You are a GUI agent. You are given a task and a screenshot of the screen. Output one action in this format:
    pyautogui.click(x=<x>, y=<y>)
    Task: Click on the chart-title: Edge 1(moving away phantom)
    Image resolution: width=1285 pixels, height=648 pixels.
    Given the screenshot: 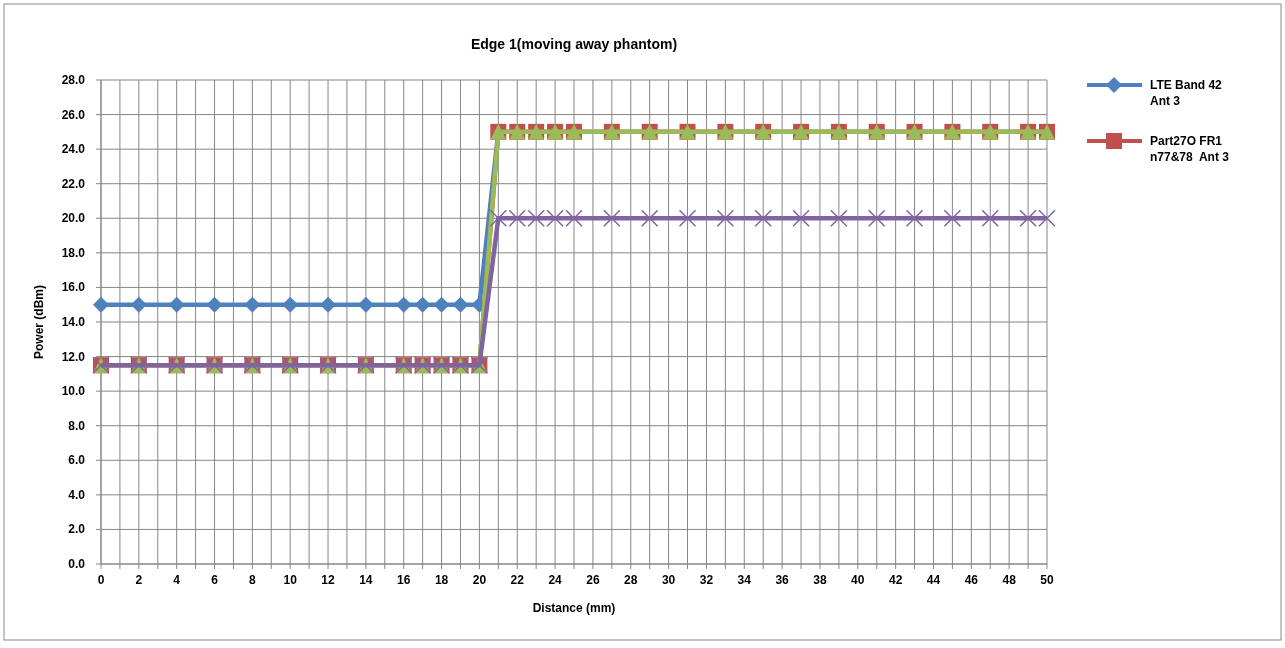 What is the action you would take?
    pyautogui.click(x=574, y=44)
    